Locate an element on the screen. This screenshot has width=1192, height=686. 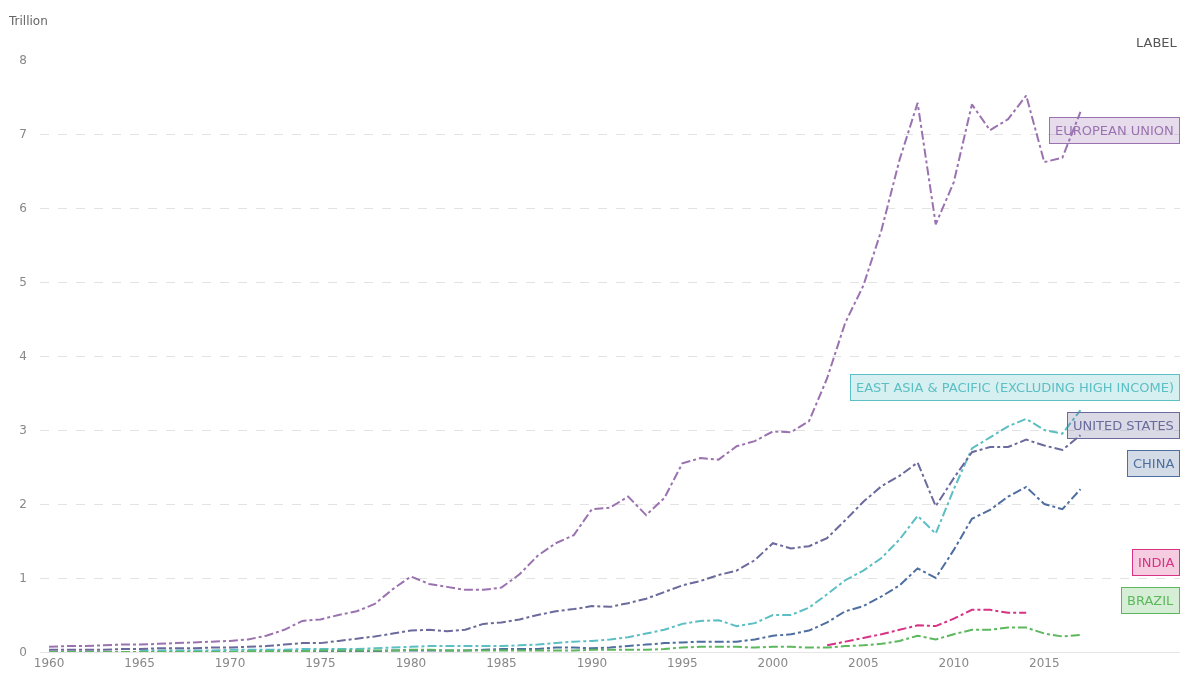
x-tick-label: 1970 is located at coordinates (230, 663).